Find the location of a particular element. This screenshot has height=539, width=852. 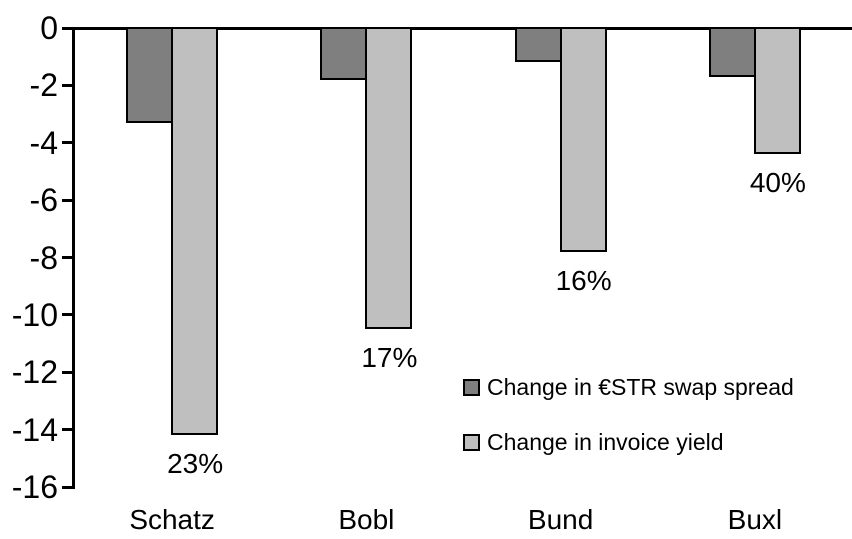

bar-schatz-change-in-invoice-yield is located at coordinates (195, 231).